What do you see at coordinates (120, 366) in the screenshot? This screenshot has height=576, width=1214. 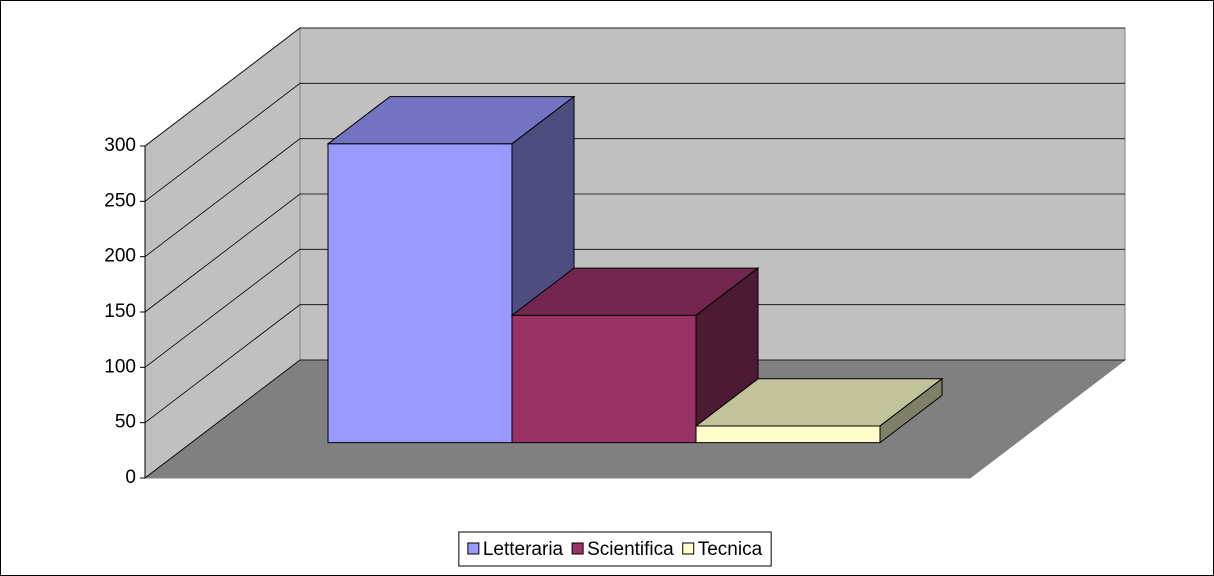 I see `y-tick-label: 100` at bounding box center [120, 366].